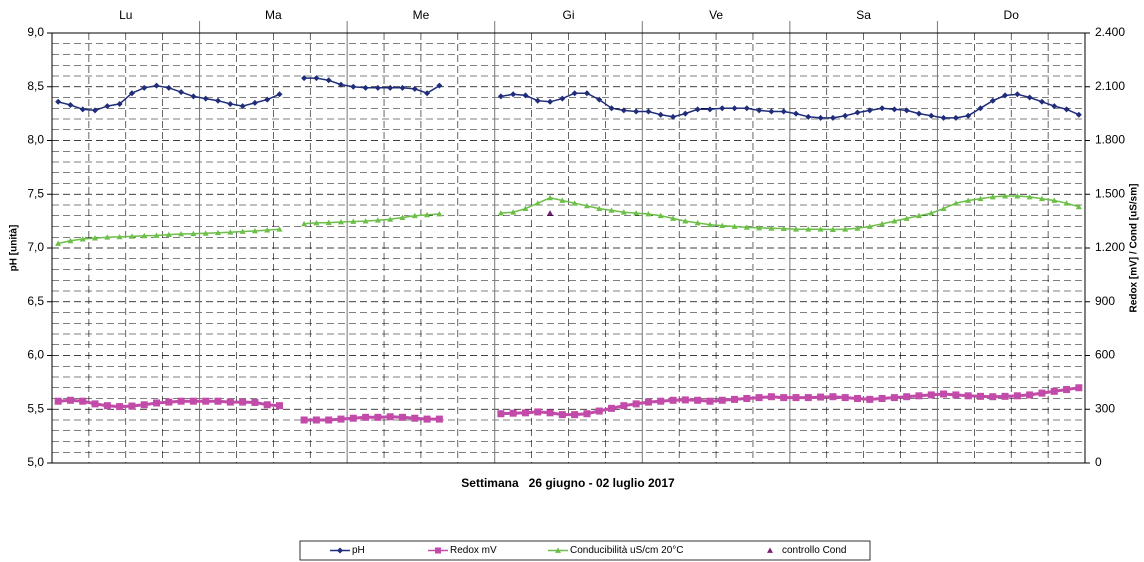 The height and width of the screenshot is (562, 1144). What do you see at coordinates (569, 15) in the screenshot?
I see `category-label: Gi` at bounding box center [569, 15].